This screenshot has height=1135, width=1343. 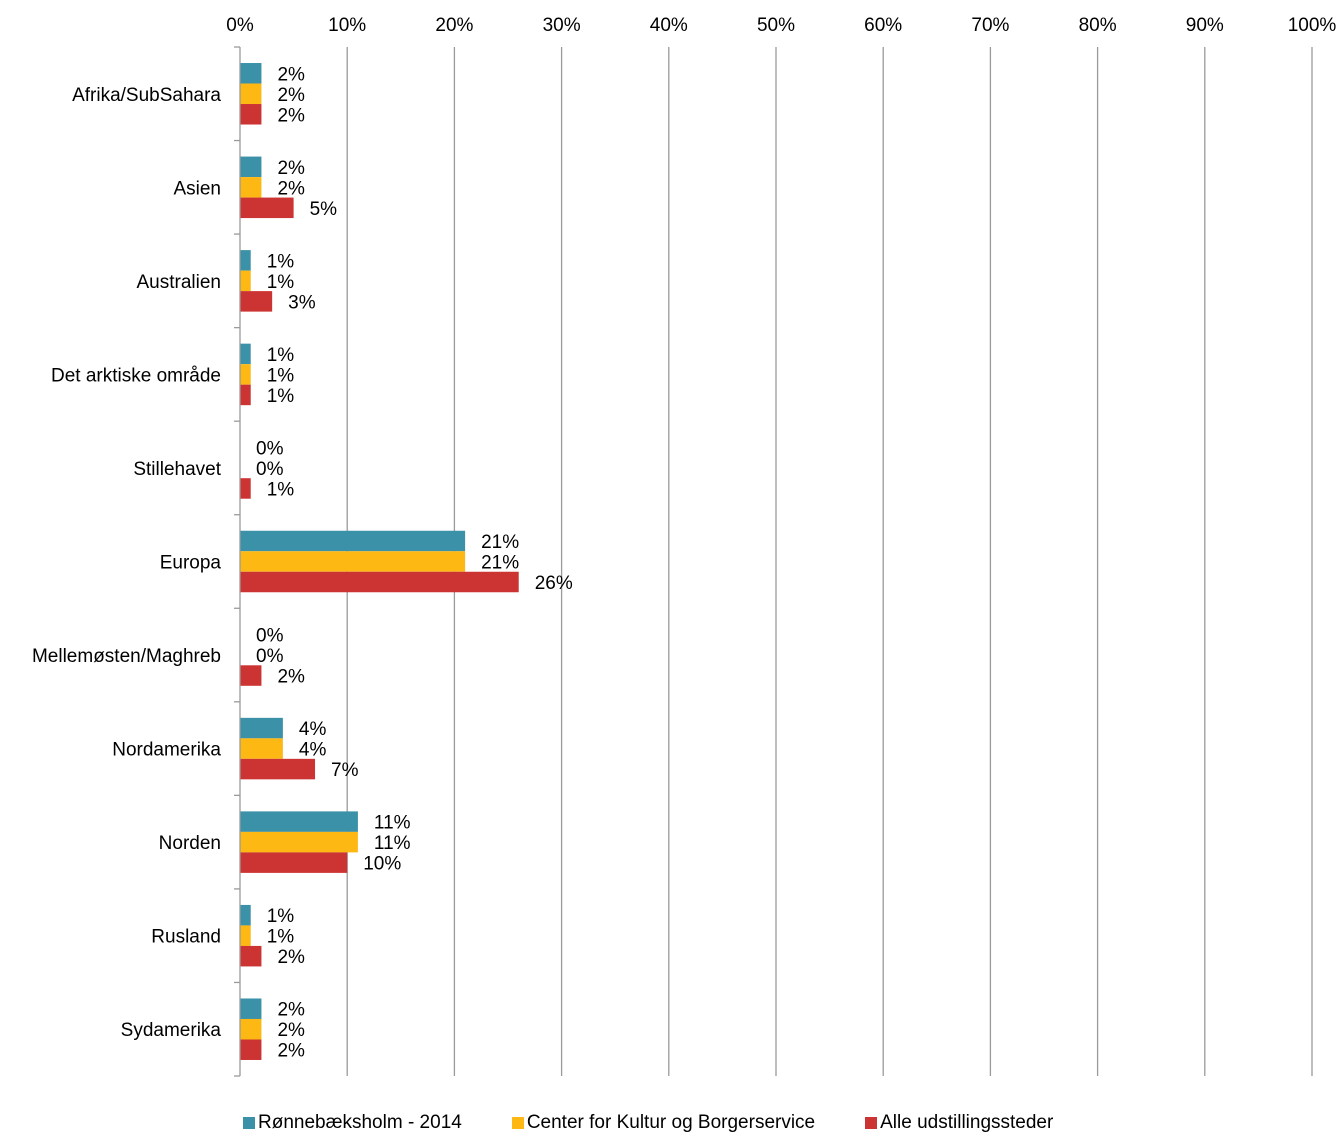 What do you see at coordinates (197, 188) in the screenshot?
I see `category-label: Asien` at bounding box center [197, 188].